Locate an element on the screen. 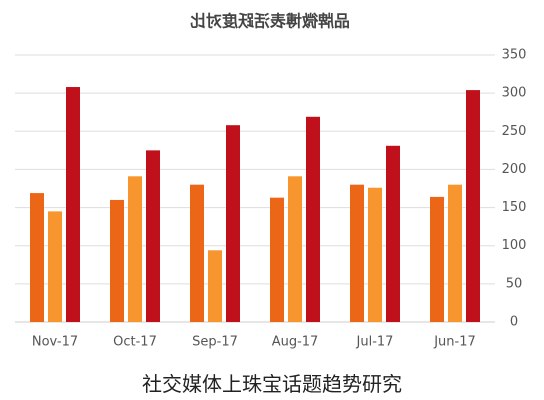 This screenshot has height=400, width=544. y-tick-label: 300 is located at coordinates (514, 93).